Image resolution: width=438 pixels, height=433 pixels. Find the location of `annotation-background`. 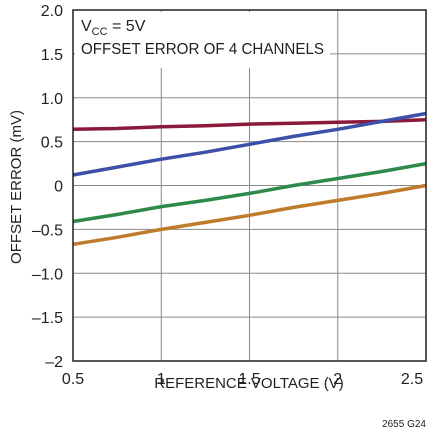

annotation-background is located at coordinates (202, 40).